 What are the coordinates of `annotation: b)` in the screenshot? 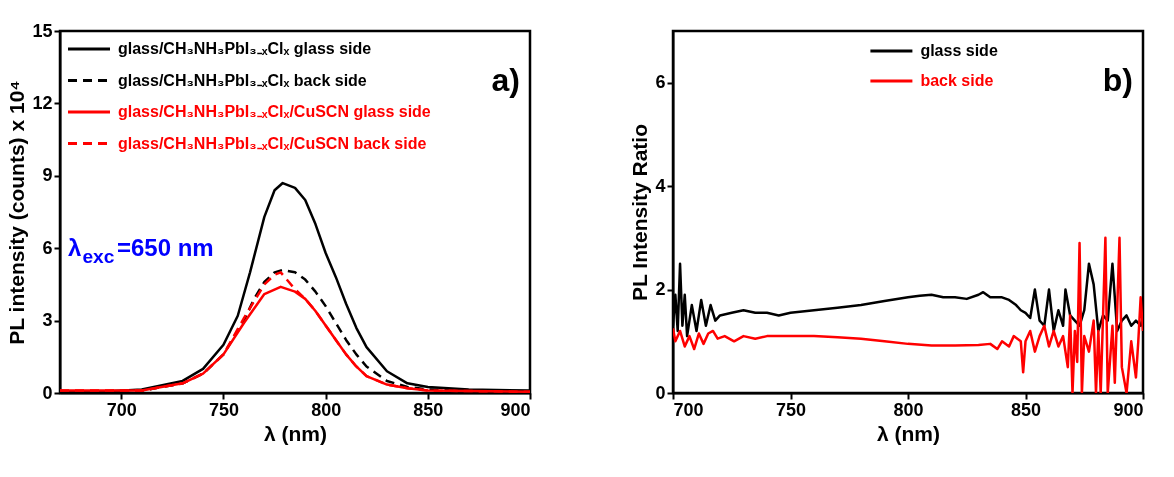 It's located at (1117, 80).